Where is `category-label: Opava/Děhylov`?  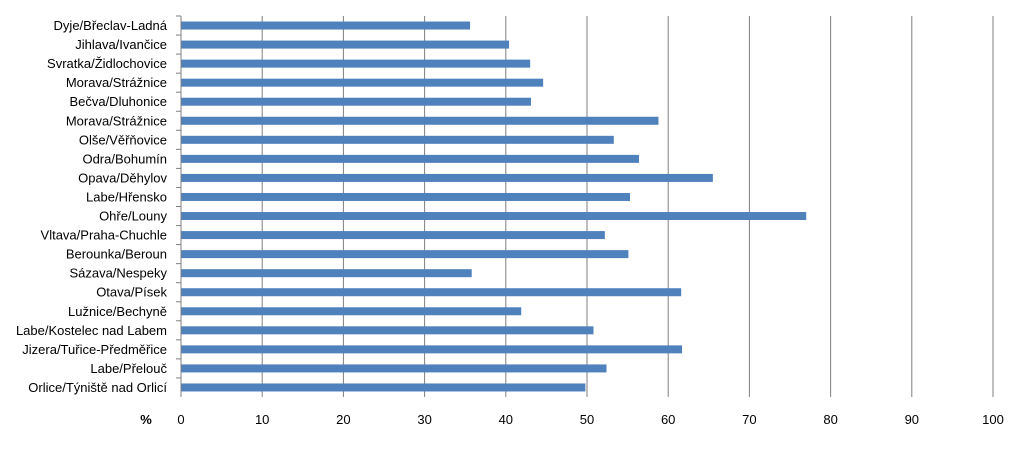
category-label: Opava/Děhylov is located at coordinates (122, 177).